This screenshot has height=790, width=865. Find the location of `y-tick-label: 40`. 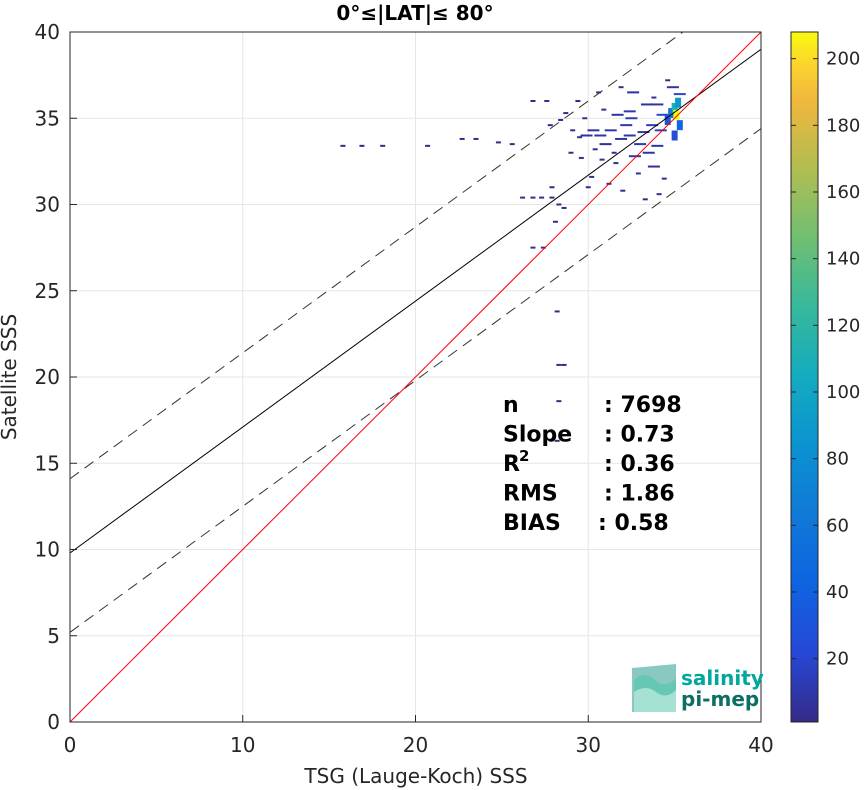

y-tick-label: 40 is located at coordinates (47, 32).